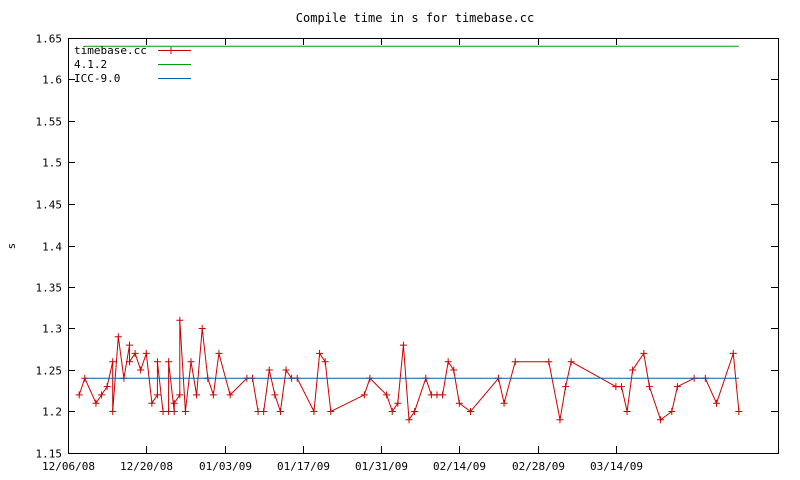  What do you see at coordinates (415, 18) in the screenshot?
I see `chart-title: Compile time in s for timebase.cc` at bounding box center [415, 18].